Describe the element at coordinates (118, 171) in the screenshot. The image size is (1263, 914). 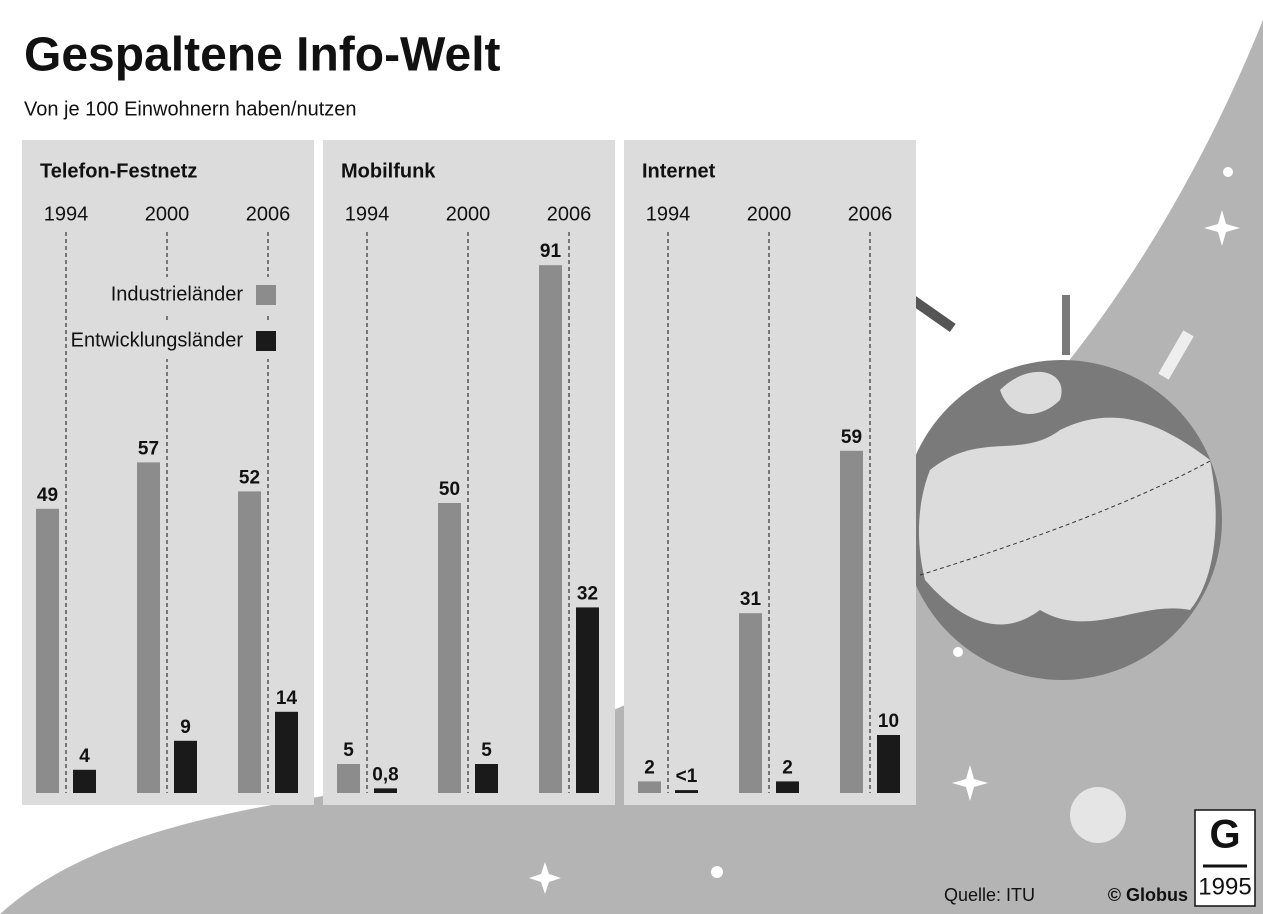
I see `panel-title: Telefon-Festnetz` at that location.